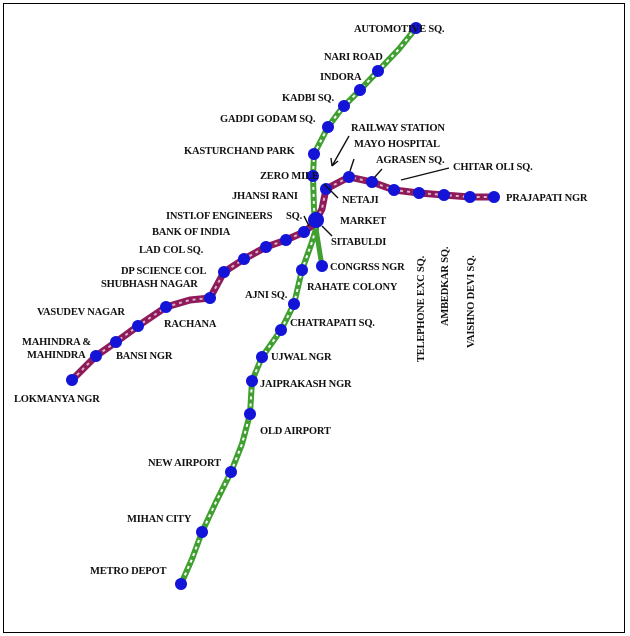 The image size is (630, 636). I want to click on label-lad-col-sq: LAD COL SQ., so click(171, 250).